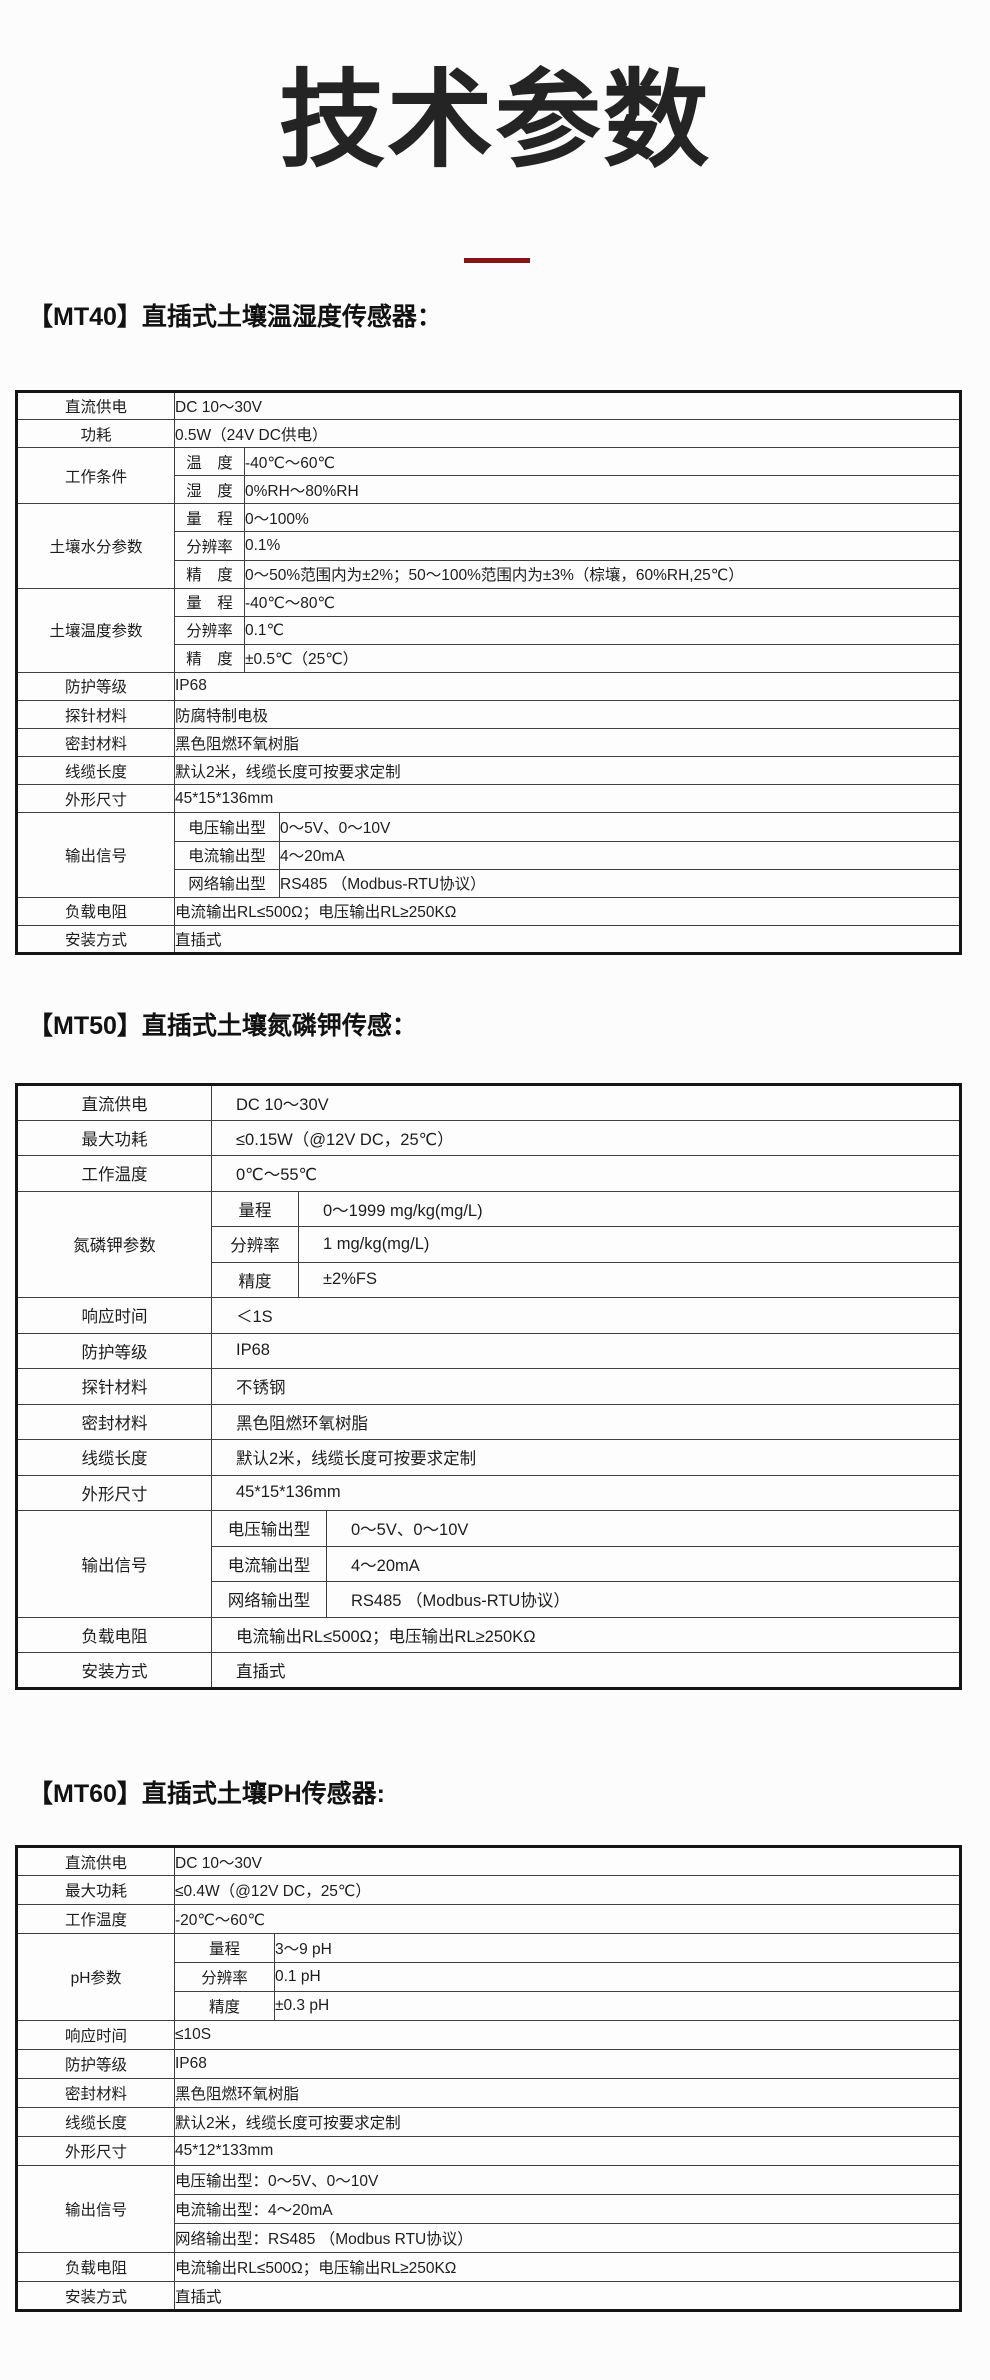 The height and width of the screenshot is (2380, 990). What do you see at coordinates (567, 2151) in the screenshot?
I see `spec-value: 45*12*133mm` at bounding box center [567, 2151].